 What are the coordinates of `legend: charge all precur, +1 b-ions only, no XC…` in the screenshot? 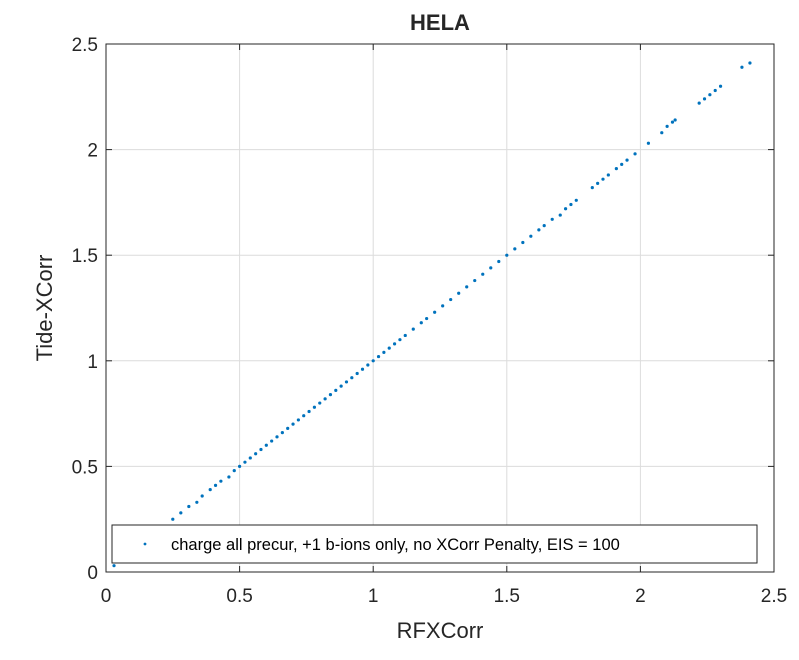 It's located at (434, 544).